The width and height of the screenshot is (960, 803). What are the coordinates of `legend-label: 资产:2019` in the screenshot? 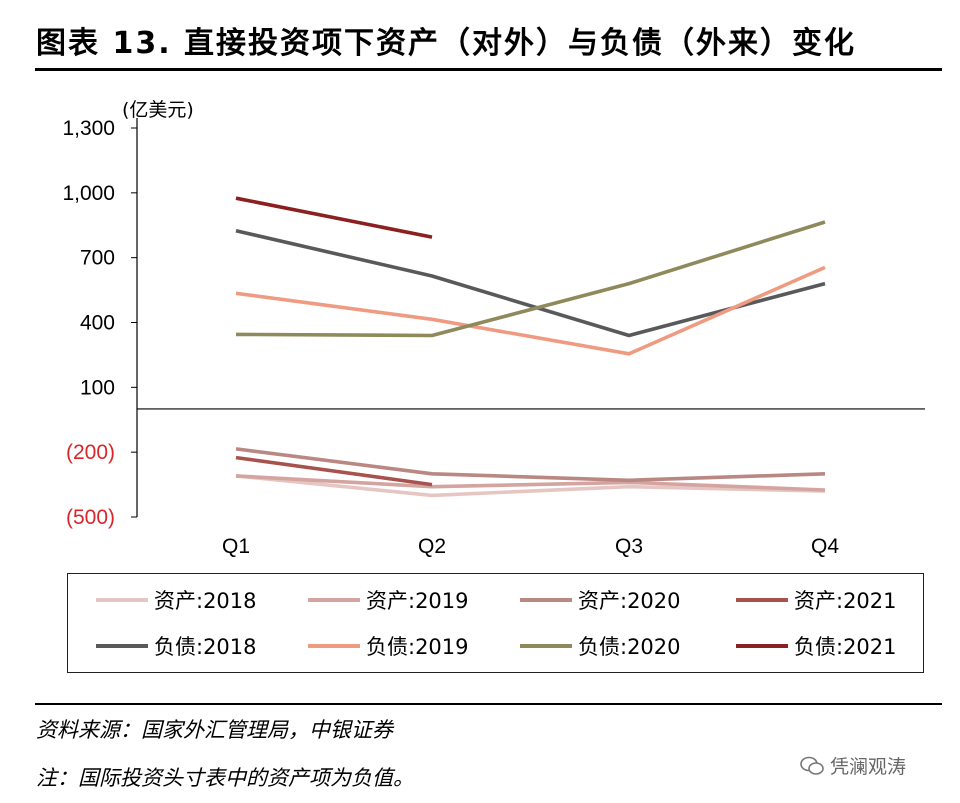 It's located at (417, 601).